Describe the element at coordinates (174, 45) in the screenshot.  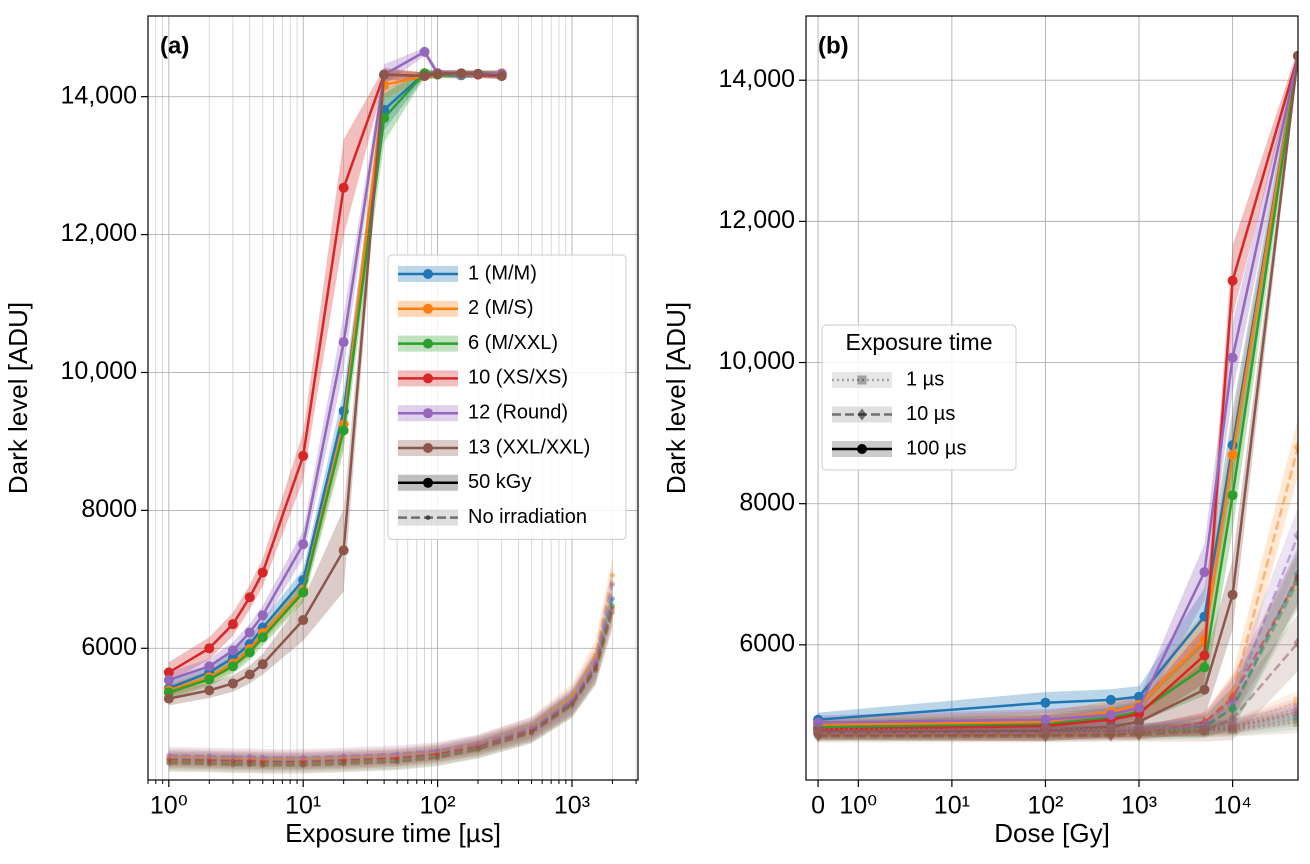
I see `panel-label: (a)` at that location.